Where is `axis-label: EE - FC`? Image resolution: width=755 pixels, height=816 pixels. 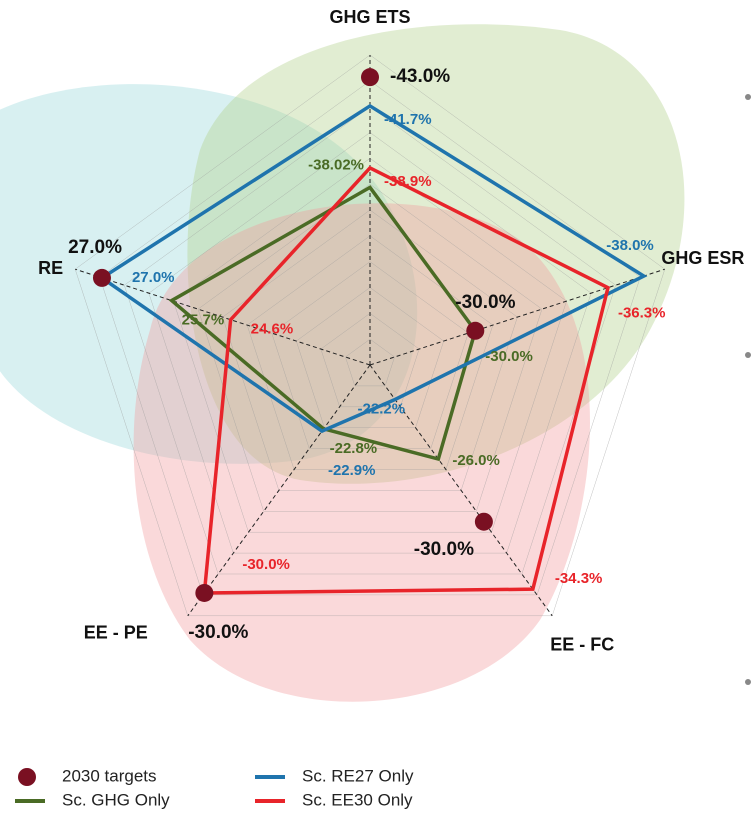
axis-label: EE - FC is located at coordinates (582, 645).